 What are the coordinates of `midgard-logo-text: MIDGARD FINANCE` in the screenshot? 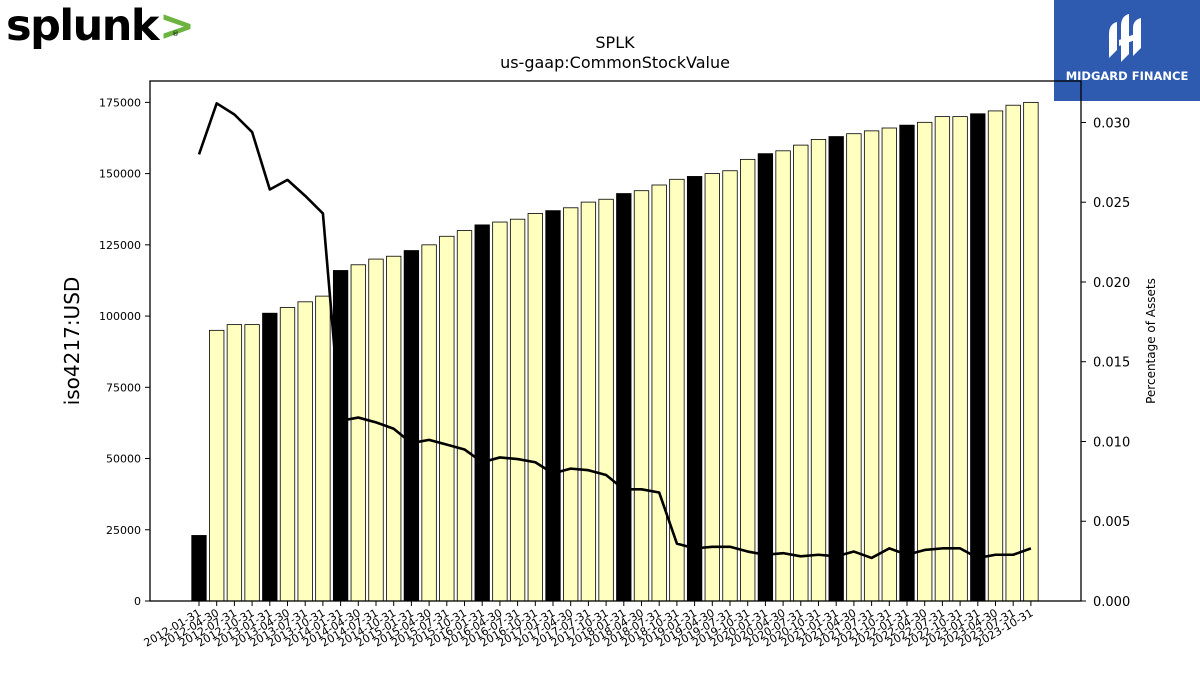 It's located at (1127, 76).